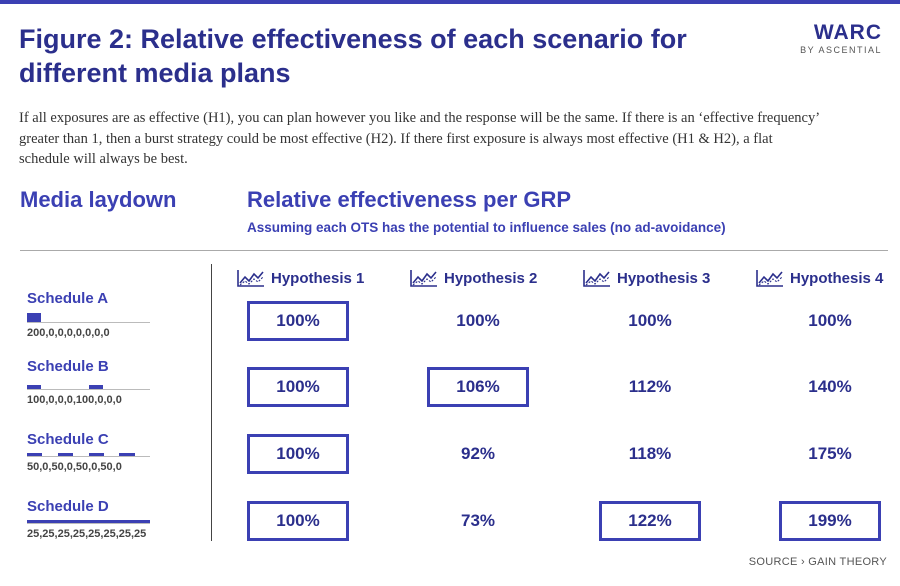 The height and width of the screenshot is (586, 900). What do you see at coordinates (650, 453) in the screenshot?
I see `effectiveness-value: 118%` at bounding box center [650, 453].